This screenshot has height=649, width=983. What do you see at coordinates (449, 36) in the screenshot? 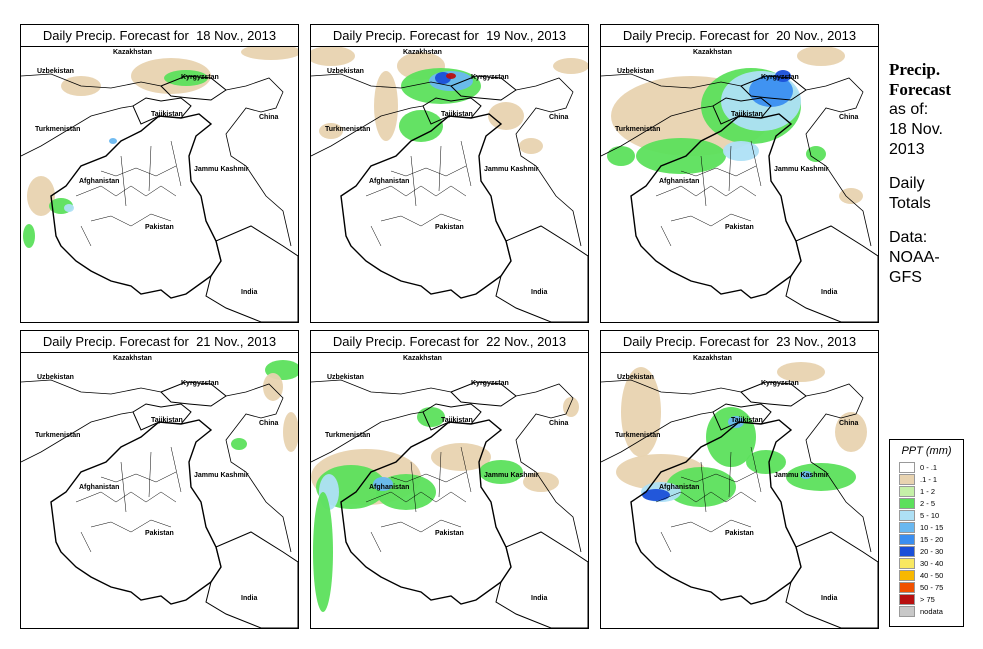
I see `panel-title: Daily Precip. Forecast for 19 Nov., 2013` at bounding box center [449, 36].